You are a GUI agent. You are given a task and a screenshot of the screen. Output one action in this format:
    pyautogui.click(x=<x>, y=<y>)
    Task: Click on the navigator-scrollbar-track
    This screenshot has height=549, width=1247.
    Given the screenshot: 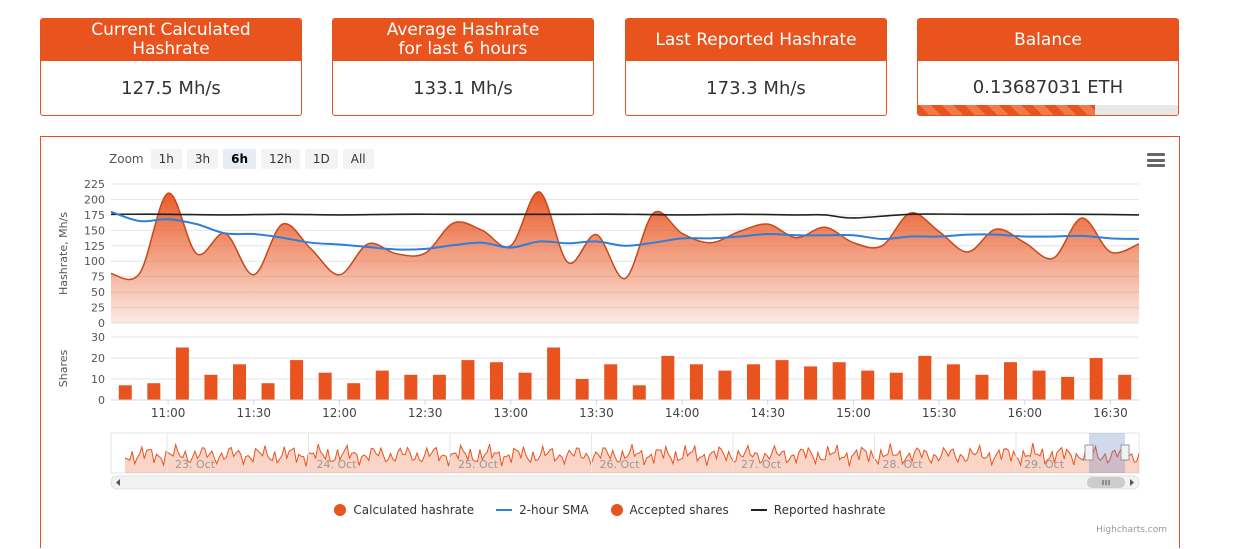 What is the action you would take?
    pyautogui.click(x=625, y=482)
    